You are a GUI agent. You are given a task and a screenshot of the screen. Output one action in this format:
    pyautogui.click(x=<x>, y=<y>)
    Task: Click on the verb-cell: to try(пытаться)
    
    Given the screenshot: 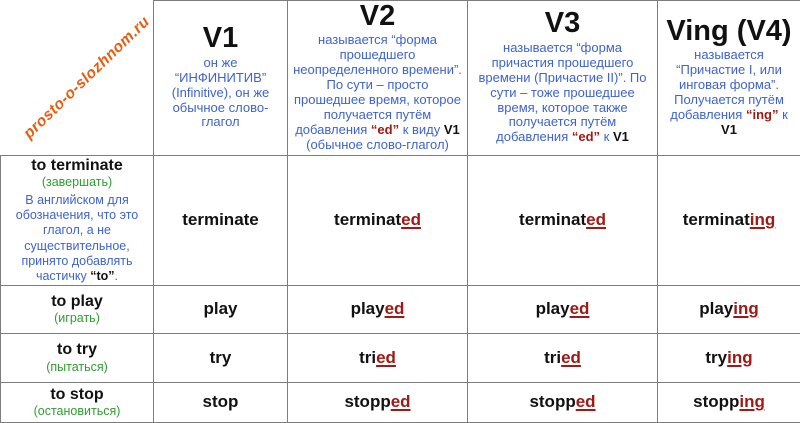 What is the action you would take?
    pyautogui.click(x=77, y=357)
    